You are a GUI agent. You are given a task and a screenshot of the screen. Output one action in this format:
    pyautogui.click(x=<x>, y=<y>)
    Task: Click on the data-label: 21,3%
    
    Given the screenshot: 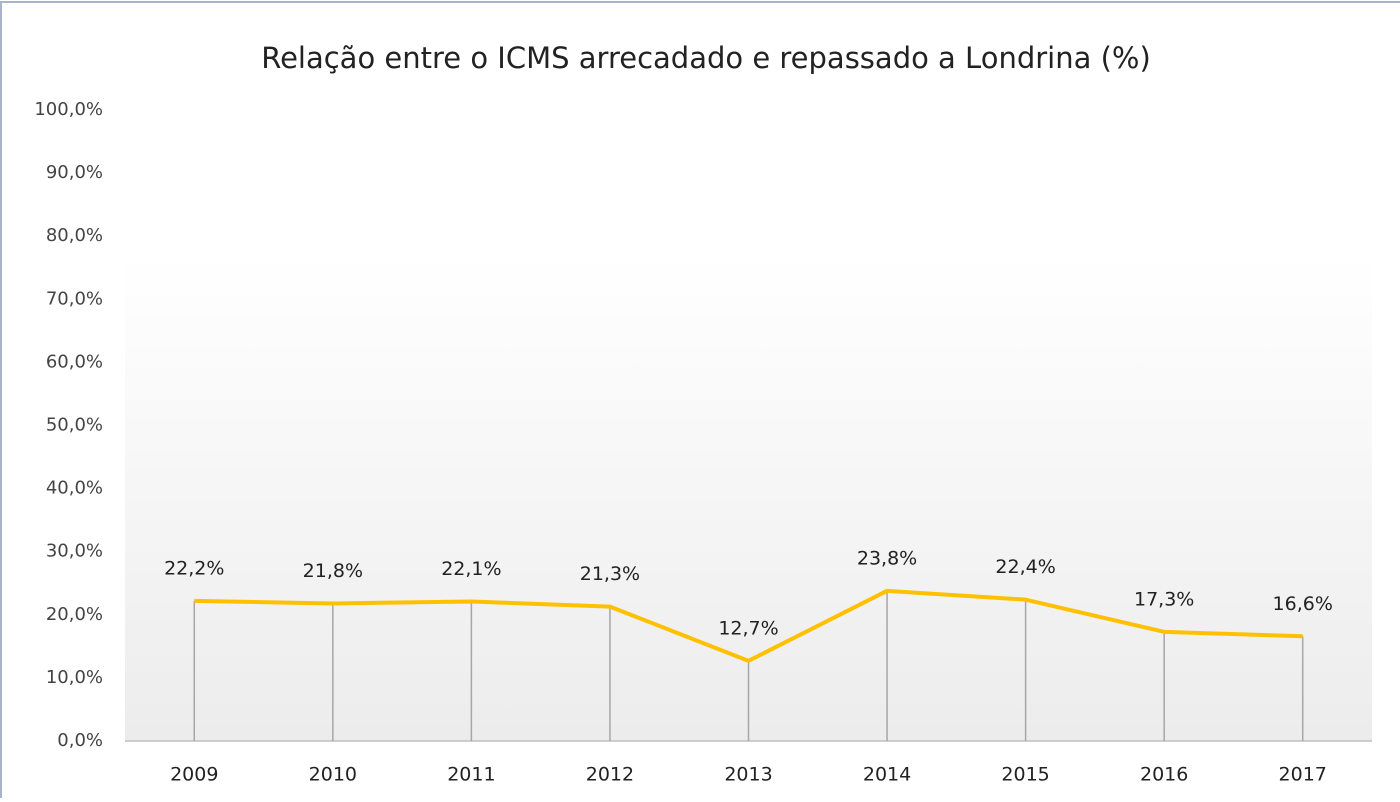 What is the action you would take?
    pyautogui.click(x=610, y=574)
    